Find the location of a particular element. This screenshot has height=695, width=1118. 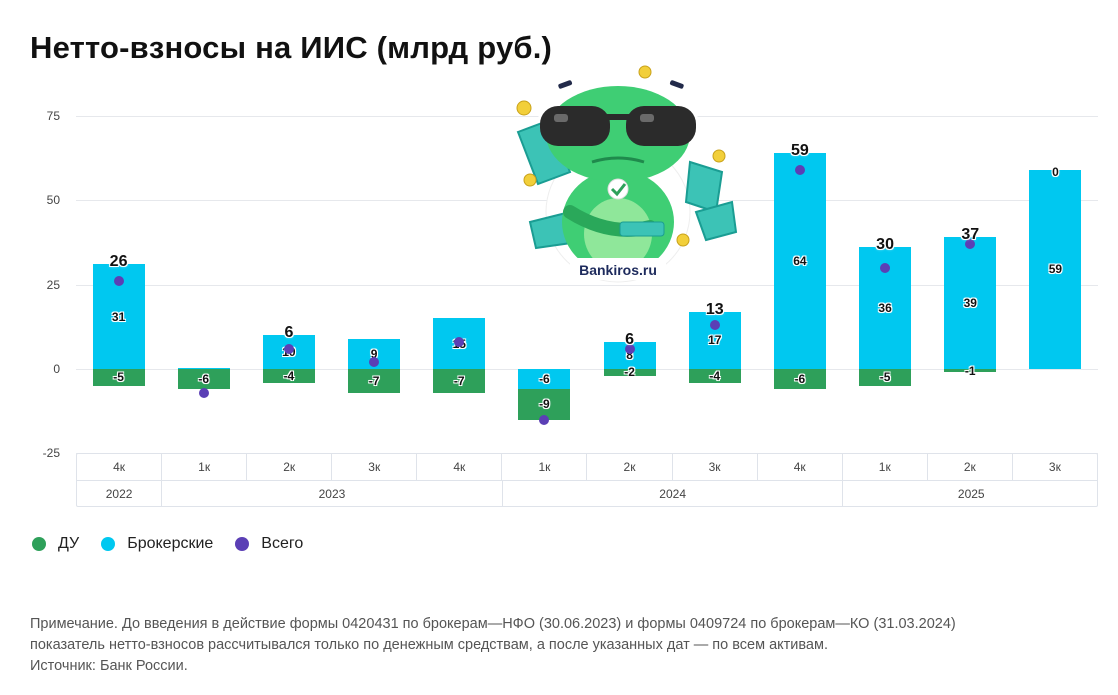

y-tick-label: -25 is located at coordinates (51, 453).